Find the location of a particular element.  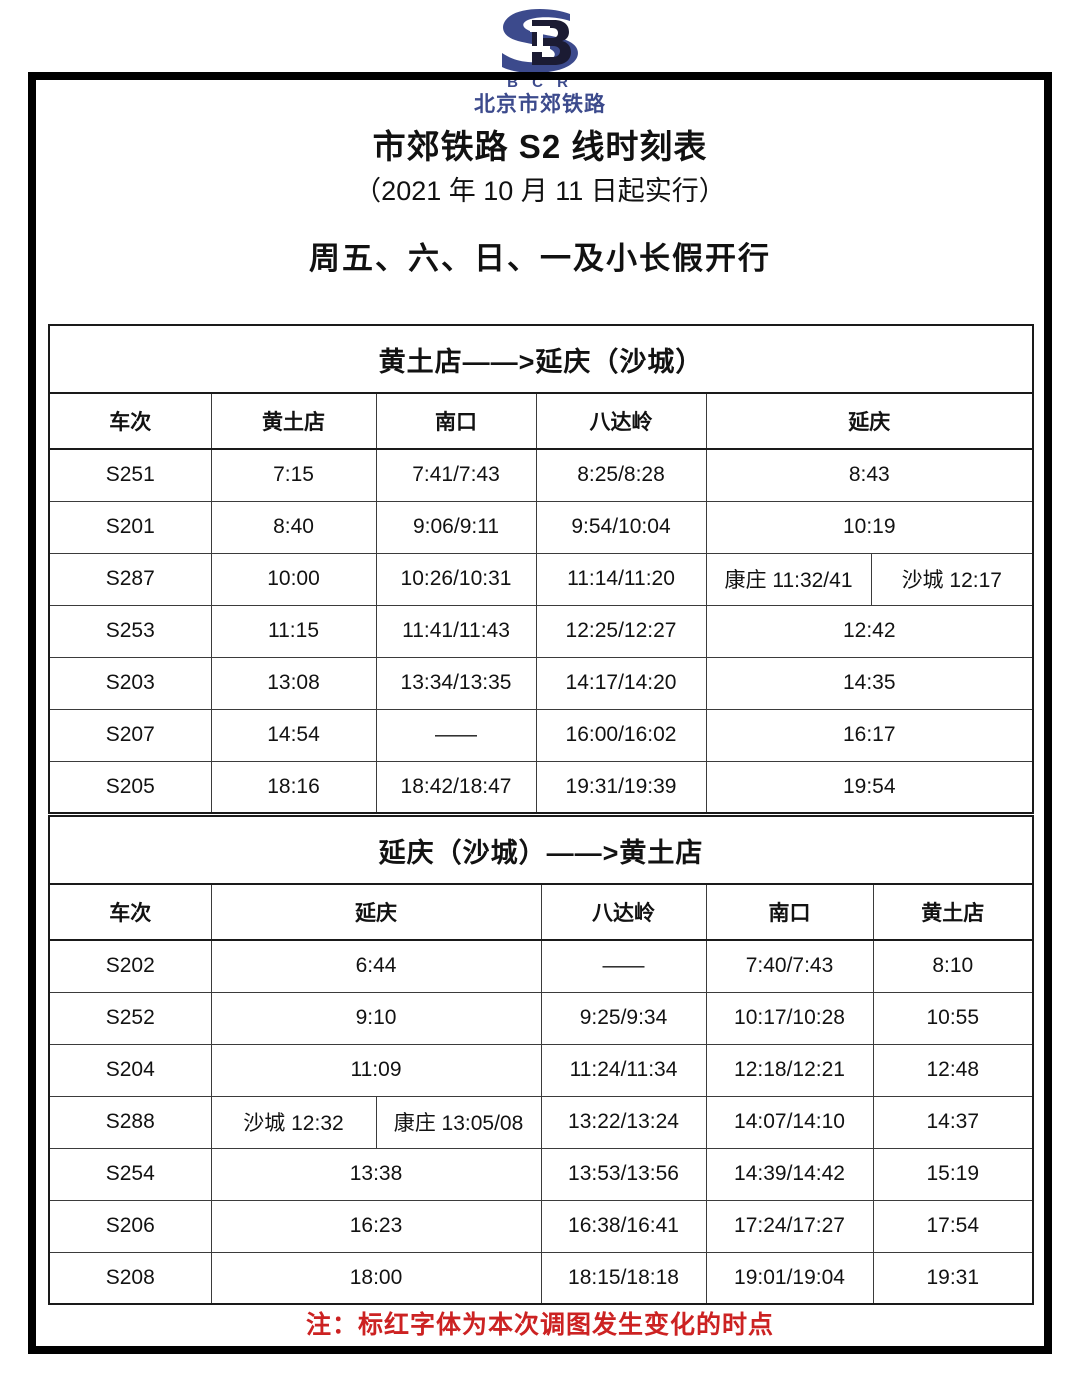

table-row: S206 16:23 16:38/16:41 17:24/17:27 17:54 is located at coordinates (541, 1226).